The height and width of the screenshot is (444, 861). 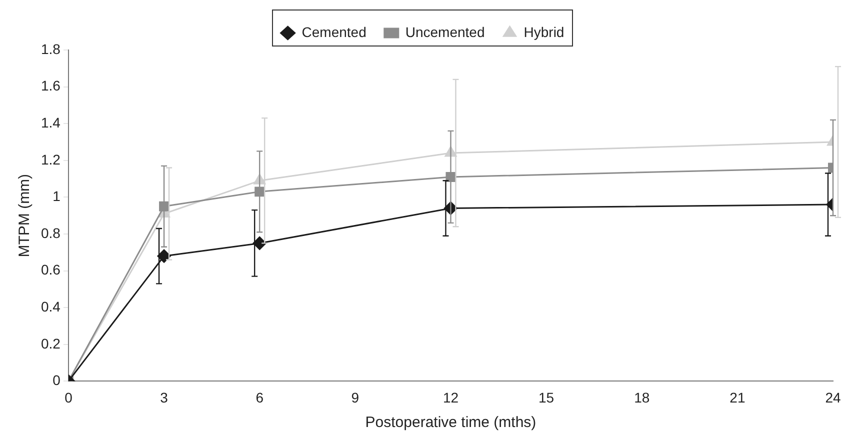 What do you see at coordinates (50, 232) in the screenshot?
I see `y-tick-label: 0.8` at bounding box center [50, 232].